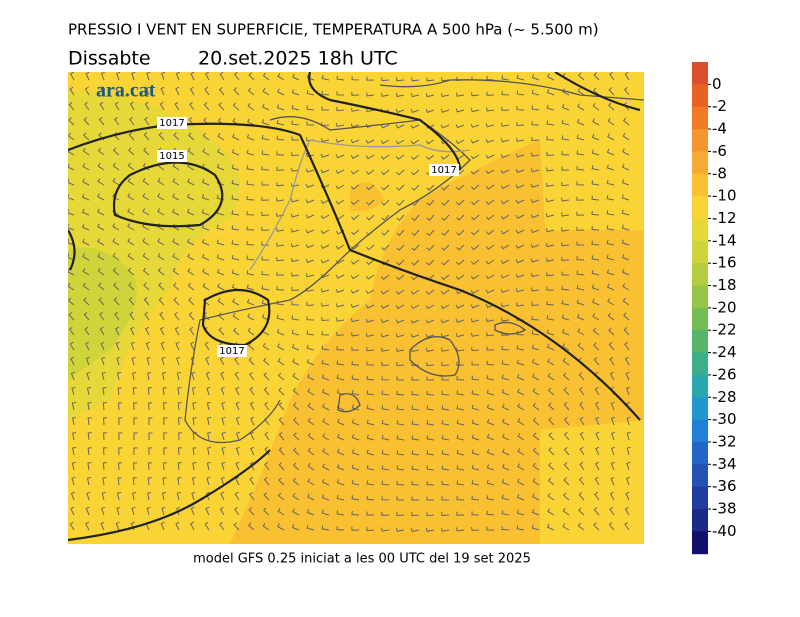  What do you see at coordinates (443, 170) in the screenshot?
I see `isobar-label: 1017` at bounding box center [443, 170].